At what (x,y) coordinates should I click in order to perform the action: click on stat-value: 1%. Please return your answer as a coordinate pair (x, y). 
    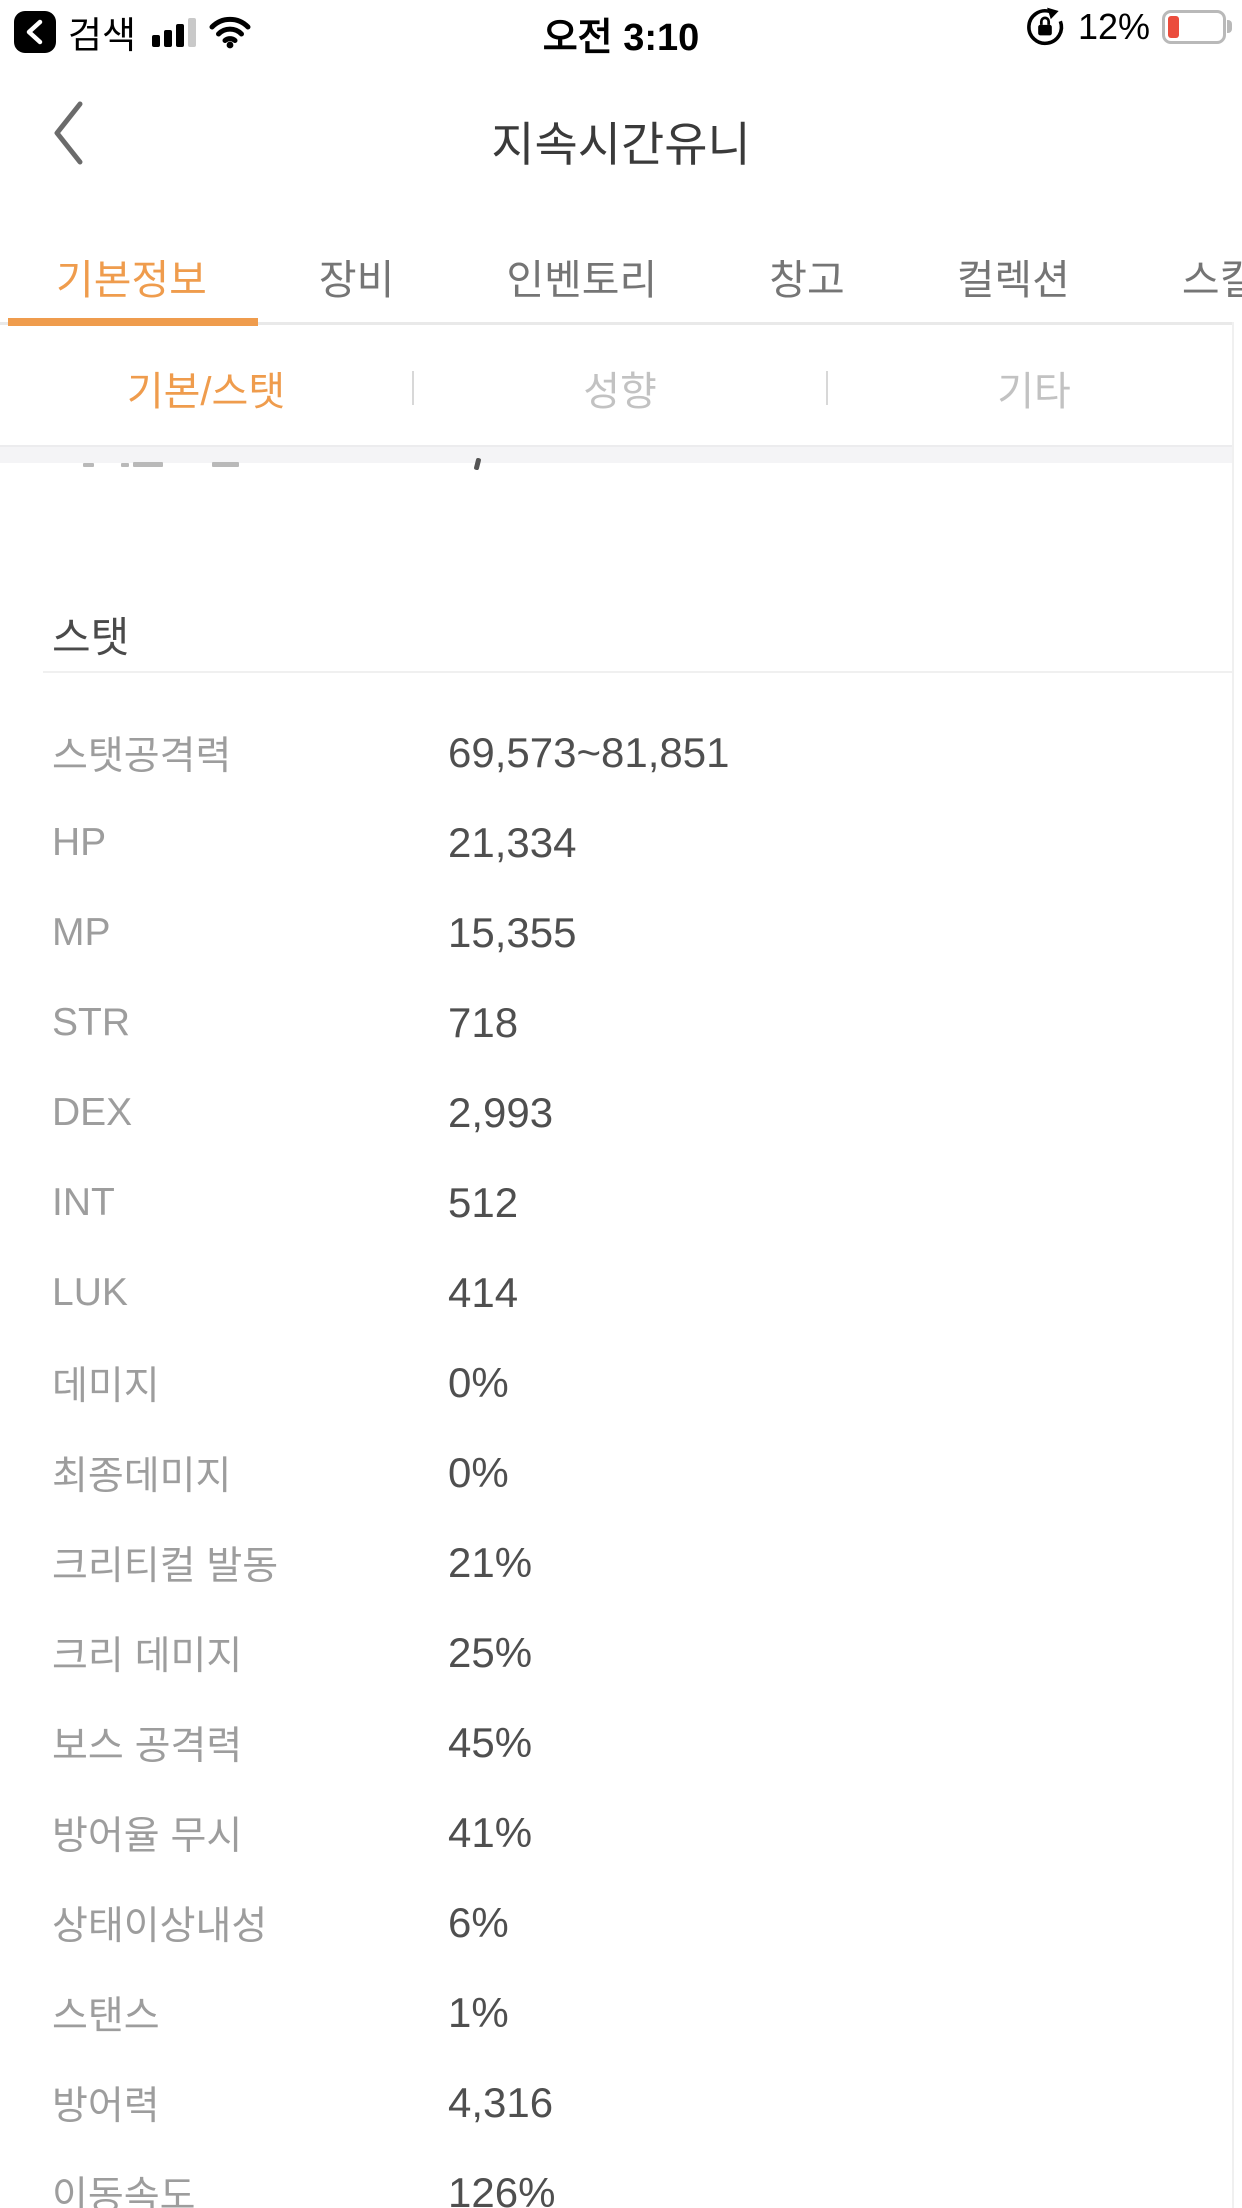
    Looking at the image, I should click on (478, 2012).